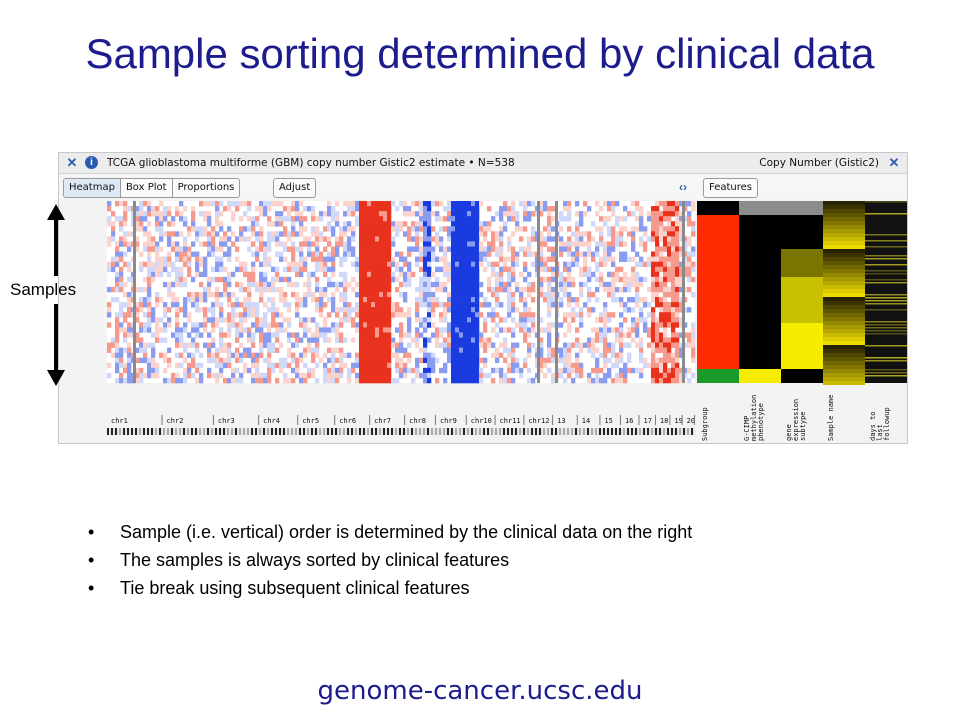  I want to click on info-icon: i, so click(91, 162).